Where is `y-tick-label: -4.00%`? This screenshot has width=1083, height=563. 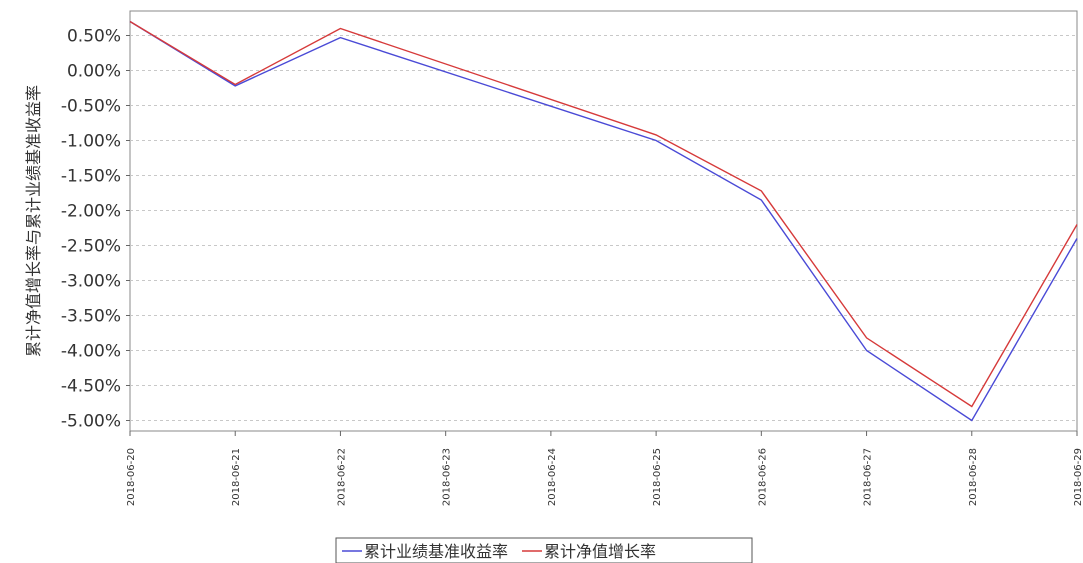
y-tick-label: -4.00% is located at coordinates (91, 352).